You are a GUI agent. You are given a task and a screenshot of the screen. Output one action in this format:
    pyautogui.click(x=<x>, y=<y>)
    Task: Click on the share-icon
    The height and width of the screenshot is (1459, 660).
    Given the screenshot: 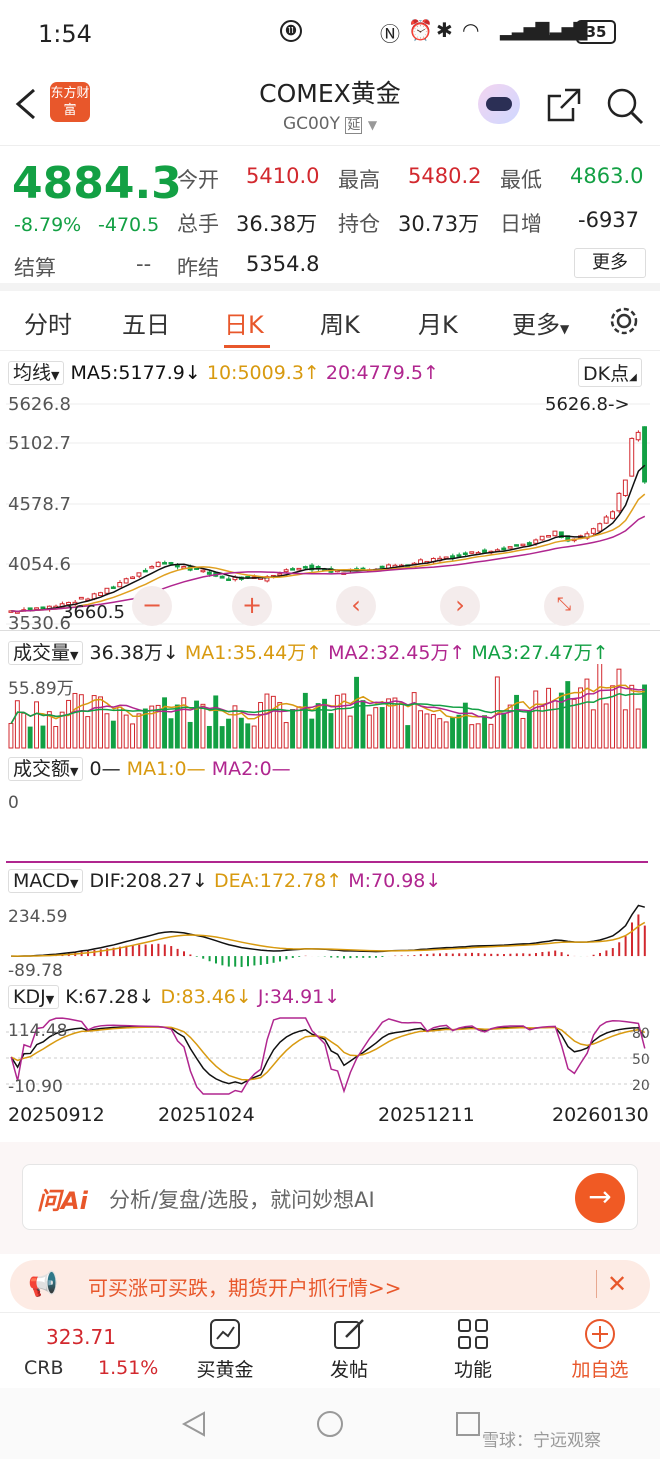 What is the action you would take?
    pyautogui.click(x=564, y=105)
    